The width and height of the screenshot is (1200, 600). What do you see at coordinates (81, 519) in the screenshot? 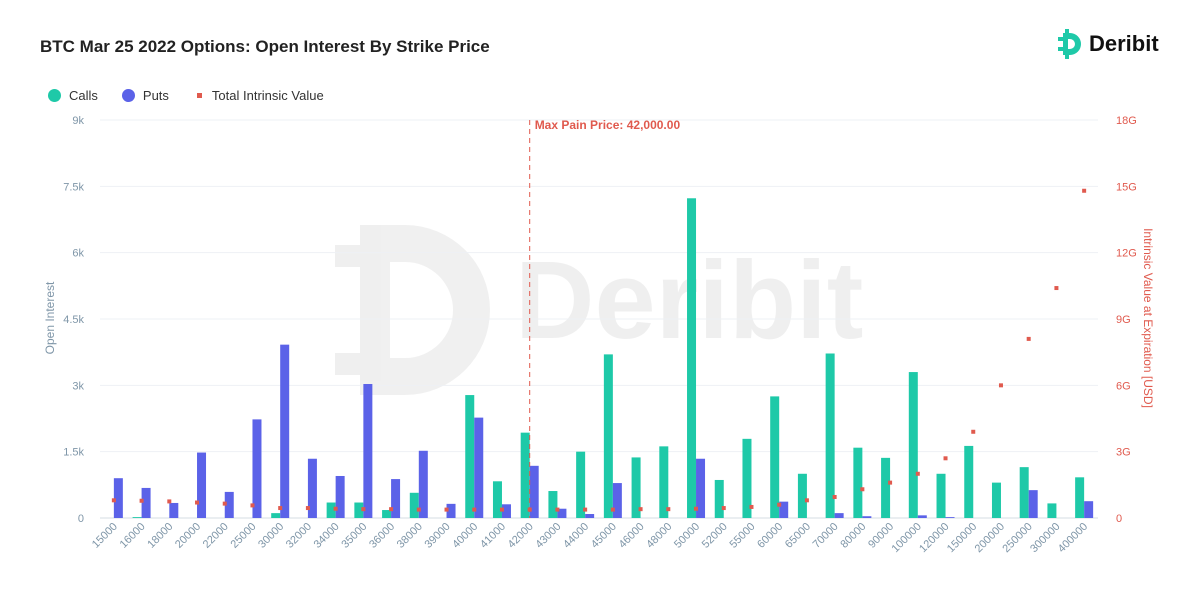
I see `left-tick-label: 0` at bounding box center [81, 519].